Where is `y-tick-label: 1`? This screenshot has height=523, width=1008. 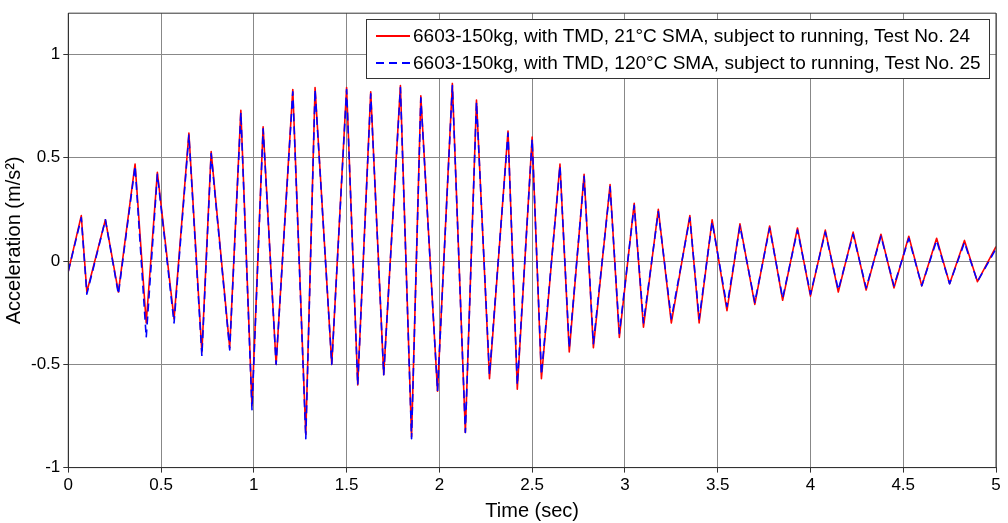
y-tick-label: 1 is located at coordinates (55, 54).